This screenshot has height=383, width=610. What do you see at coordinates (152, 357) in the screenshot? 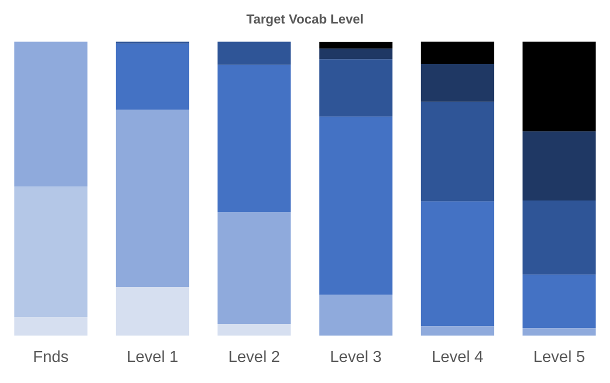
I see `x-tick-label: Level 1` at bounding box center [152, 357].